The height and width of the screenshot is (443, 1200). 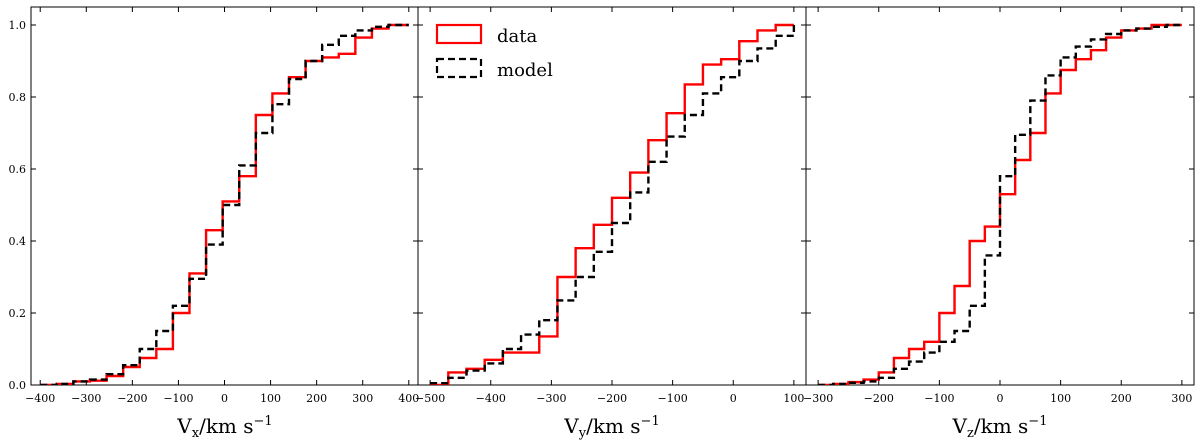 What do you see at coordinates (611, 427) in the screenshot?
I see `panel-vy-xlabel: Vy/km s−1` at bounding box center [611, 427].